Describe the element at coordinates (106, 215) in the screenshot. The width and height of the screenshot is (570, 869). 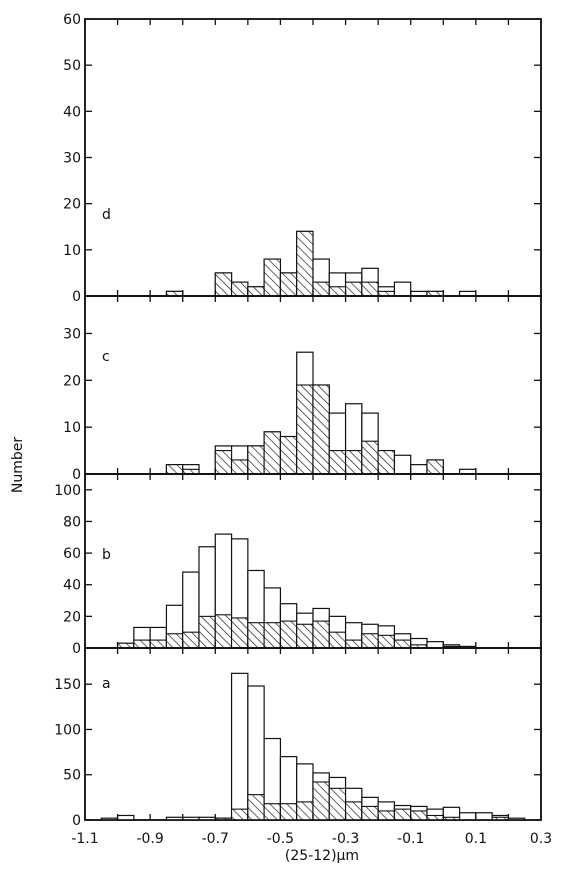
I see `panel-label: d` at that location.